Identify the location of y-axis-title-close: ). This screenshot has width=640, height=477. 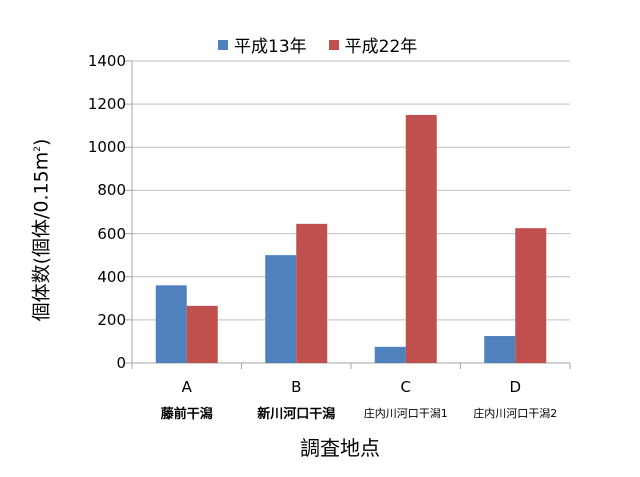
(41, 142).